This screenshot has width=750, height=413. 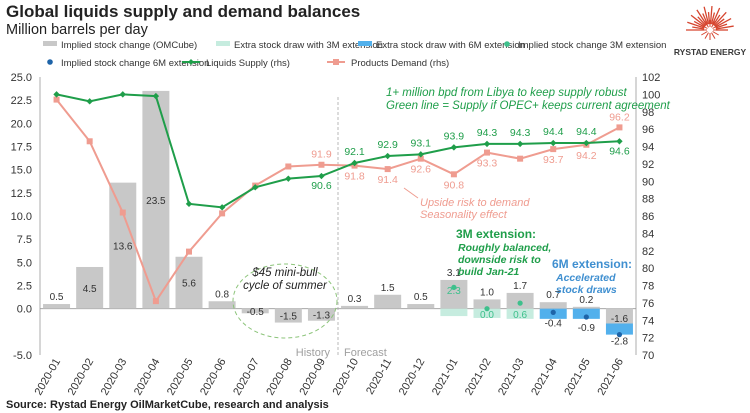 What do you see at coordinates (22, 356) in the screenshot?
I see `y-left-tick-label: -5.0` at bounding box center [22, 356].